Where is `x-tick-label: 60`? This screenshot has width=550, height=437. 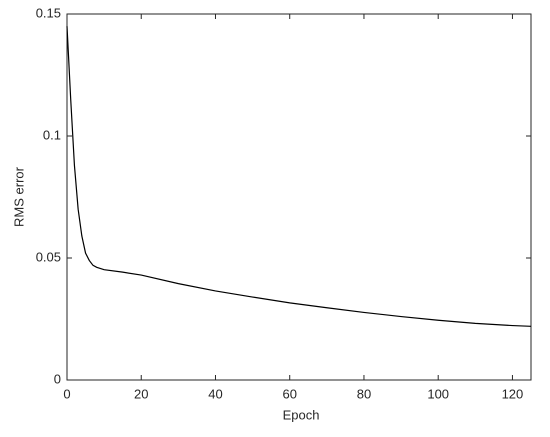
x-tick-label: 60 is located at coordinates (289, 393).